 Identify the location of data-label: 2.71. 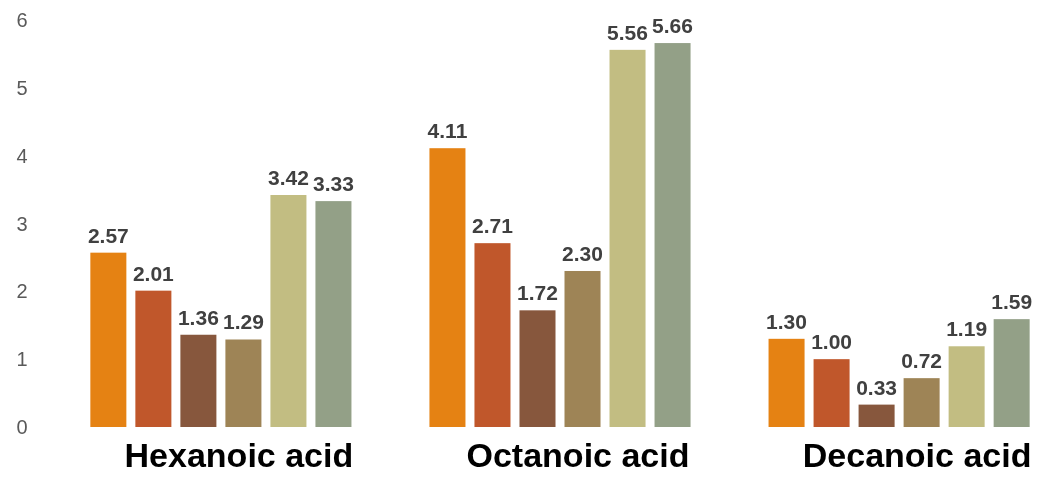
(493, 226).